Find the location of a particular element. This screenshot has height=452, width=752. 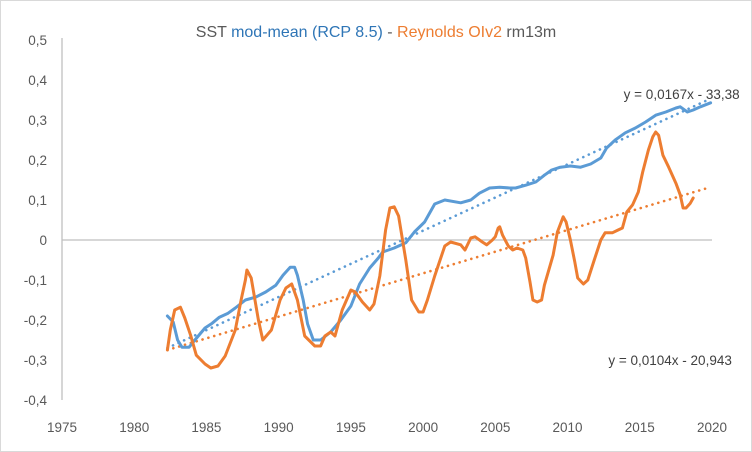

y-tick-label: 0,5 is located at coordinates (37, 40).